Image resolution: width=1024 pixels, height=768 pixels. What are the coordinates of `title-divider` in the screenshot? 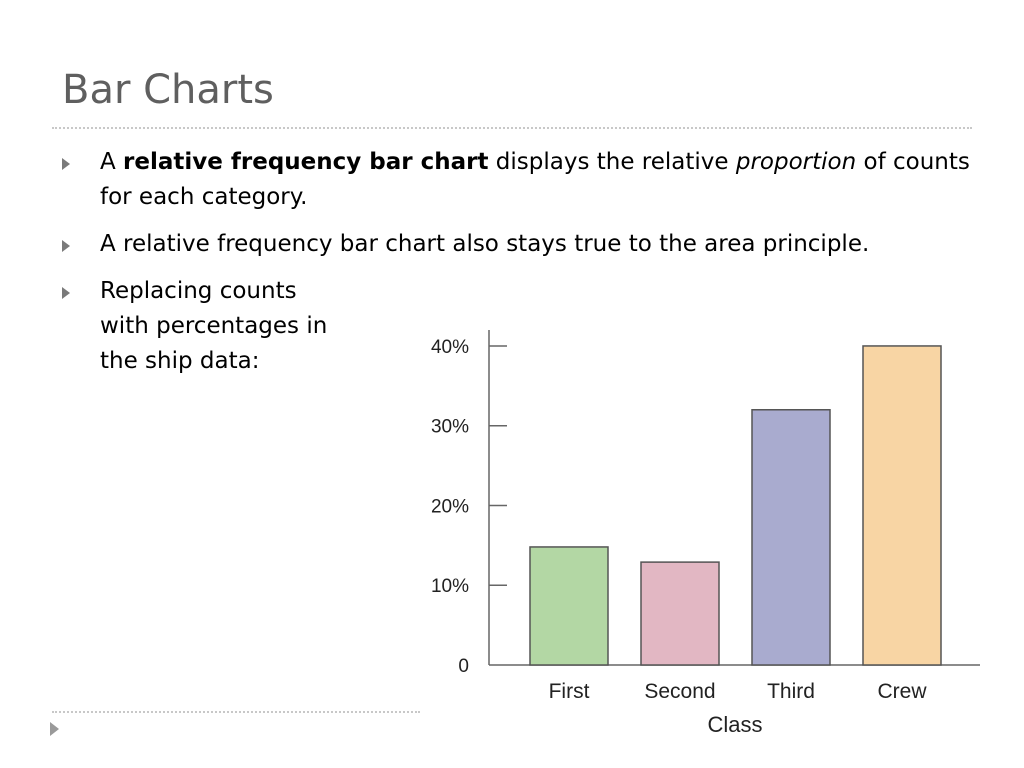 It's located at (512, 128).